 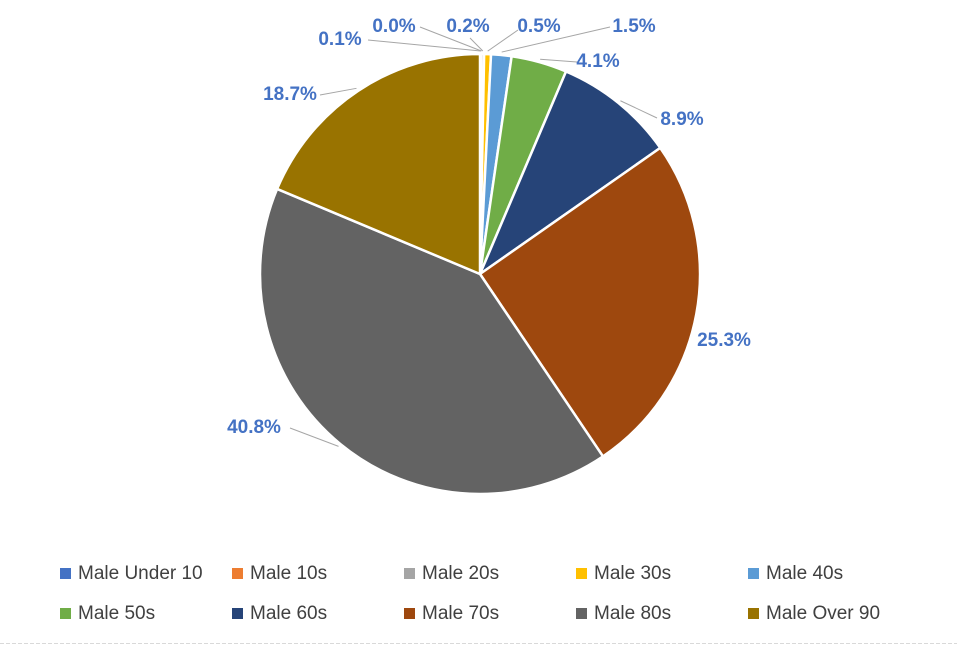 What do you see at coordinates (804, 573) in the screenshot?
I see `legend-label-male-40s: Male 40s` at bounding box center [804, 573].